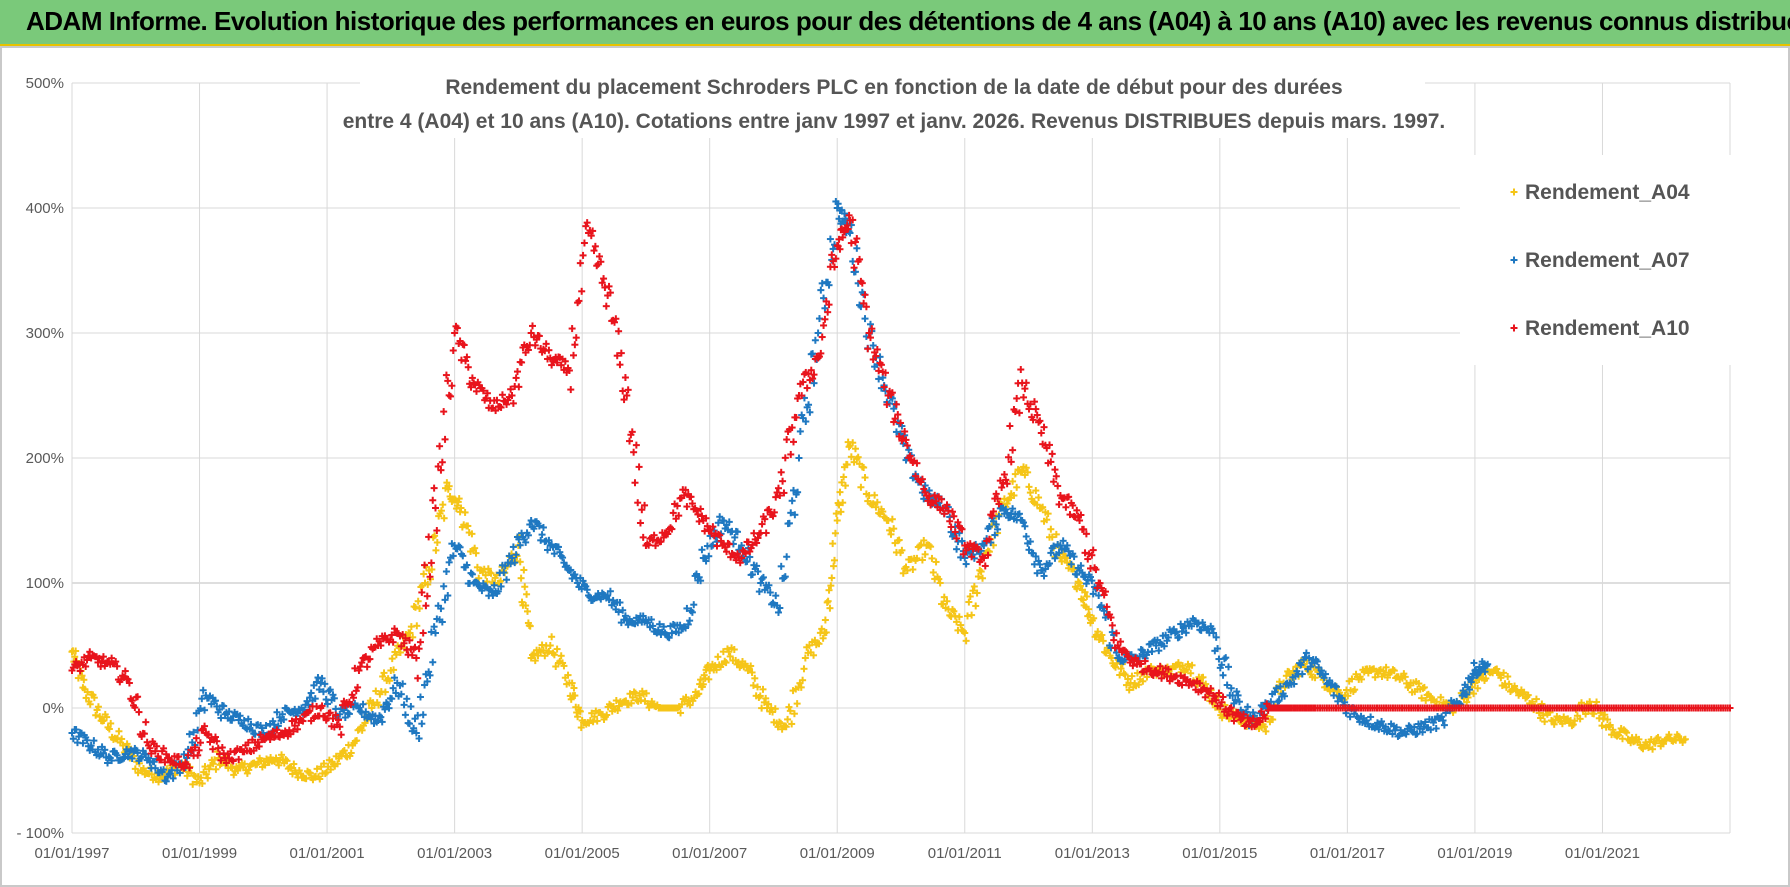  Describe the element at coordinates (1602, 853) in the screenshot. I see `x-tick-label: 01/01/2021` at that location.